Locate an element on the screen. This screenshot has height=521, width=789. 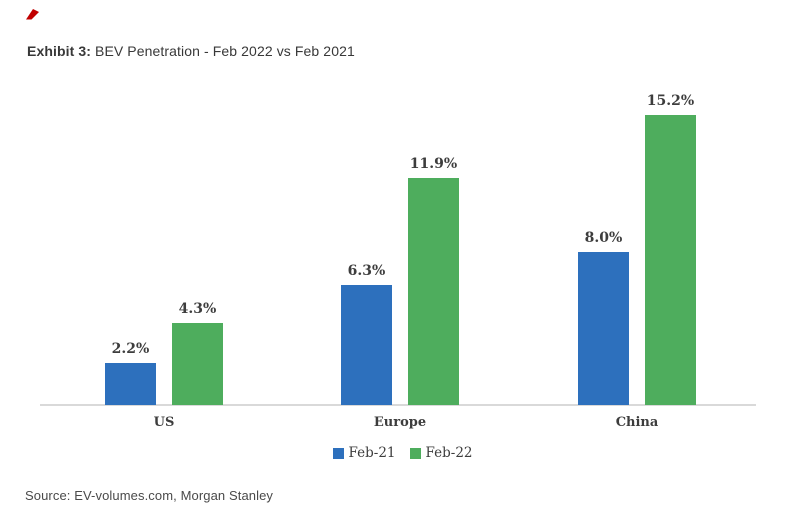
legend-label-feb-22: Feb-22 is located at coordinates (449, 453).